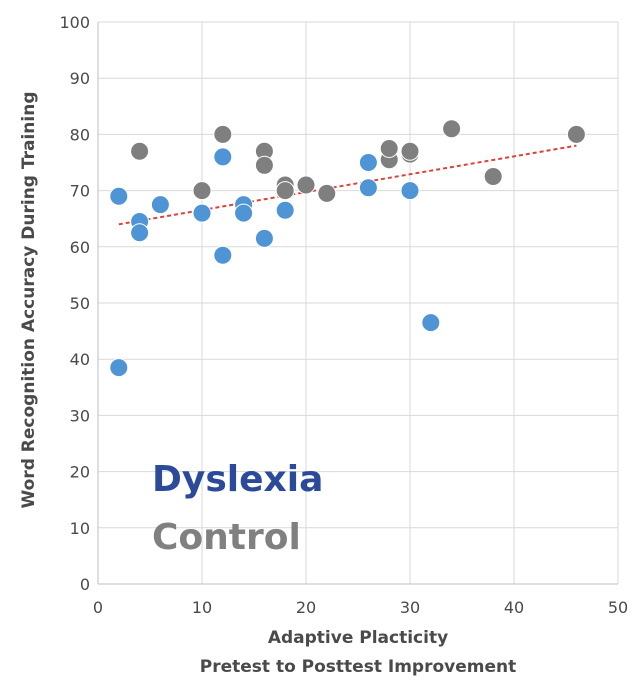  What do you see at coordinates (85, 584) in the screenshot?
I see `y-tick-label: 0` at bounding box center [85, 584].